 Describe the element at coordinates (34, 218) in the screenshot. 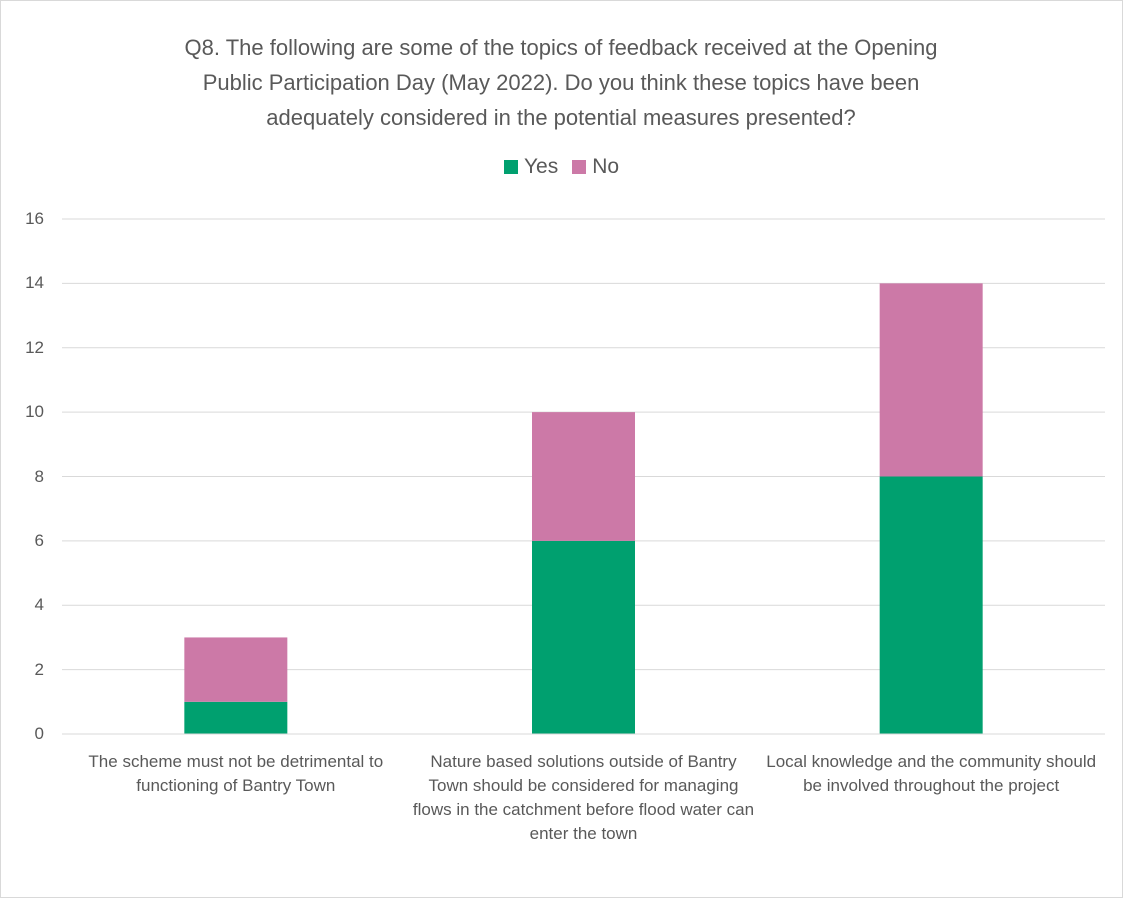

I see `y-tick-label: 16` at that location.